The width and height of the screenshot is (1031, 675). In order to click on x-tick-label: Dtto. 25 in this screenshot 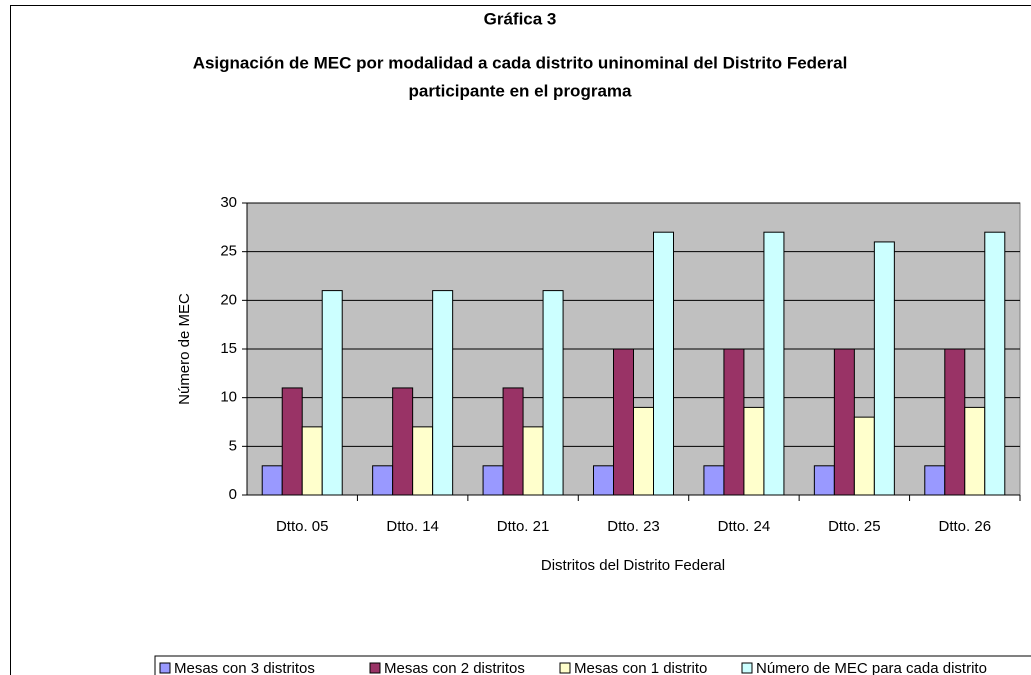, I will do `click(854, 526)`.